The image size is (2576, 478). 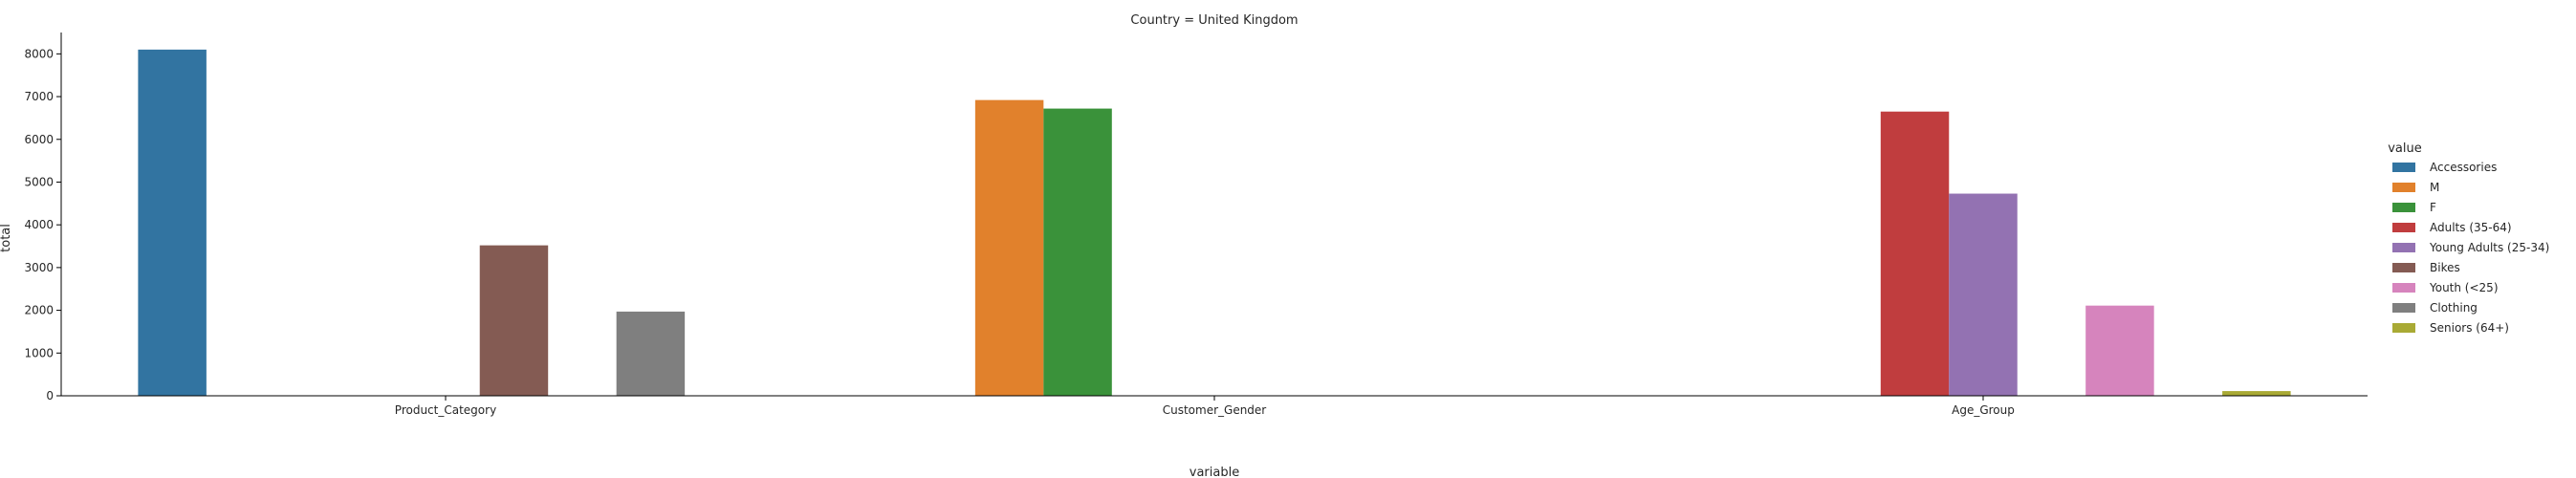 What do you see at coordinates (2433, 207) in the screenshot?
I see `legend-label: F` at bounding box center [2433, 207].